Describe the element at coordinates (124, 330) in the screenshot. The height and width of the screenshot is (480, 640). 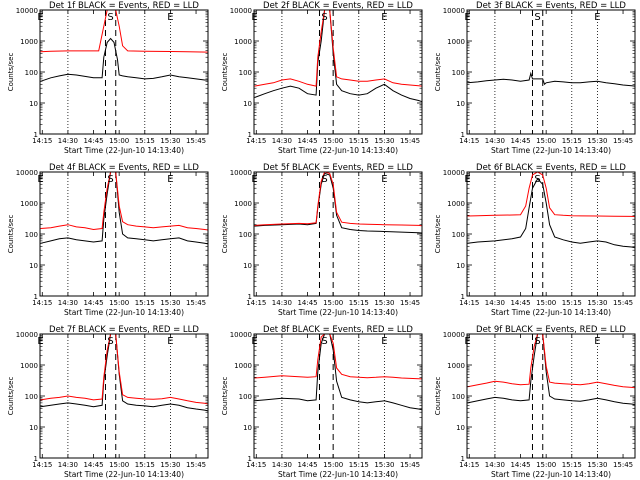
I see `panel-title: Det 7f BLACK = Events, RED = LLD` at that location.